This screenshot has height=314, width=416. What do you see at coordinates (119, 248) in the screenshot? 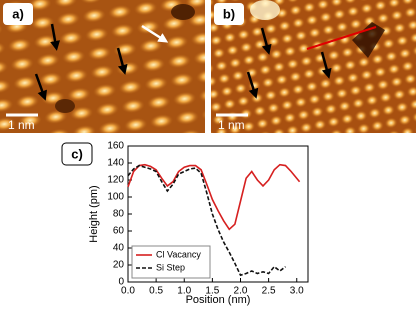
I see `y-tick-label: 40` at bounding box center [119, 248].